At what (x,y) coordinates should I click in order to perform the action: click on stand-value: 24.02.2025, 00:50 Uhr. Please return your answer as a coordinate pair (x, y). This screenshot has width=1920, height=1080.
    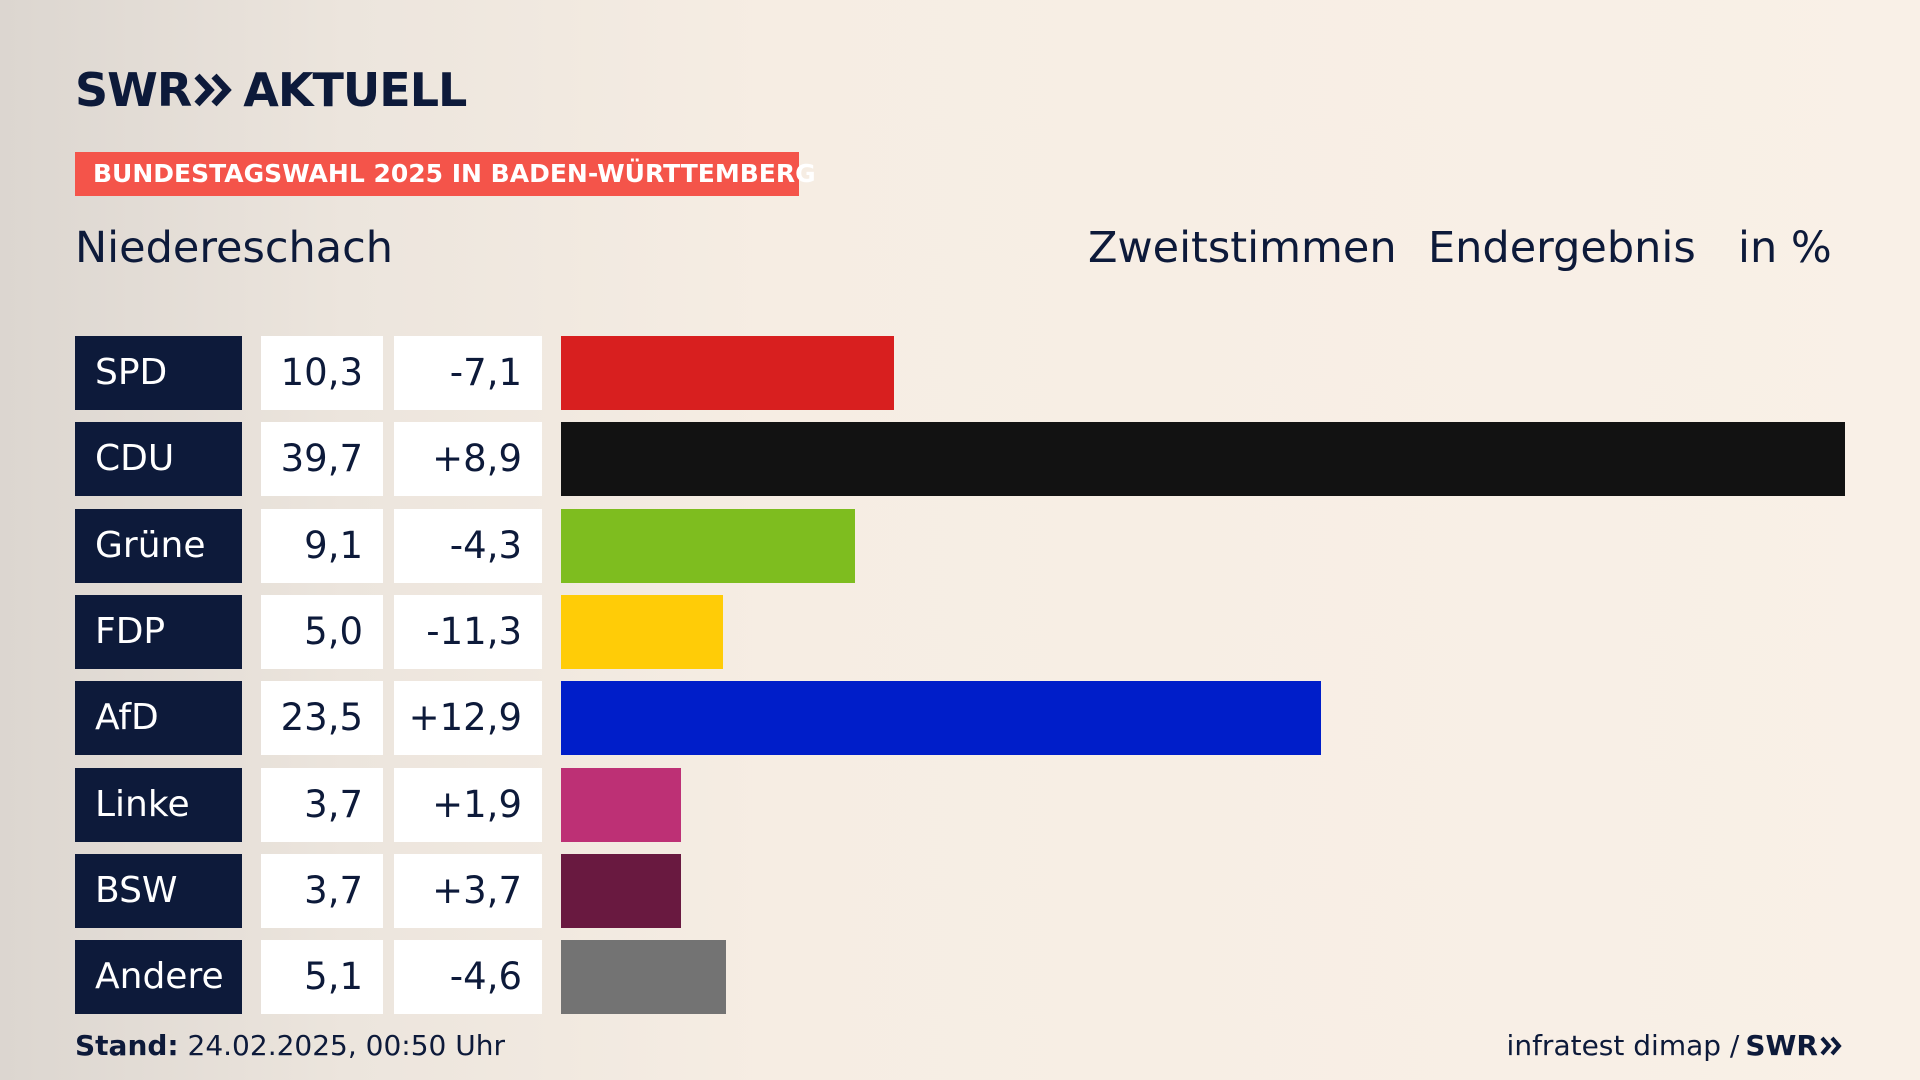
    Looking at the image, I should click on (346, 1045).